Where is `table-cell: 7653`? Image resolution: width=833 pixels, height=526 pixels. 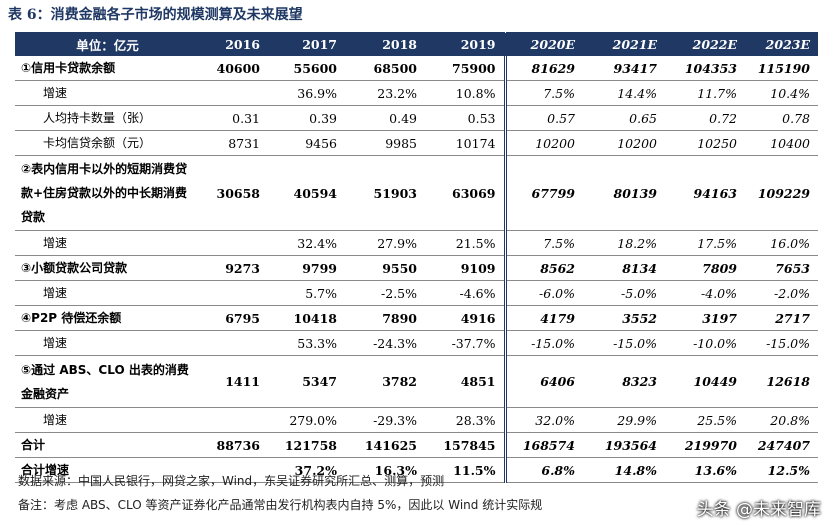 table-cell: 7653 is located at coordinates (781, 268).